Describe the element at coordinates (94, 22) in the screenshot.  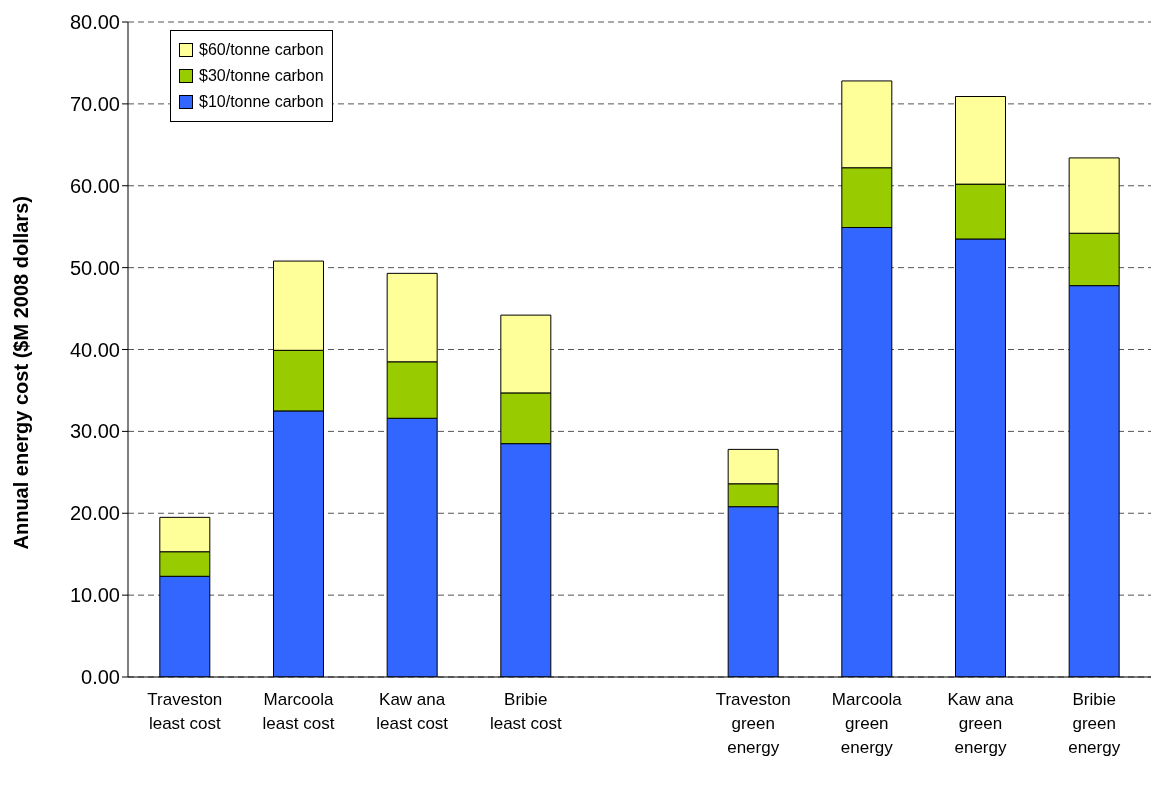
I see `y-tick-label: 80.00` at that location.